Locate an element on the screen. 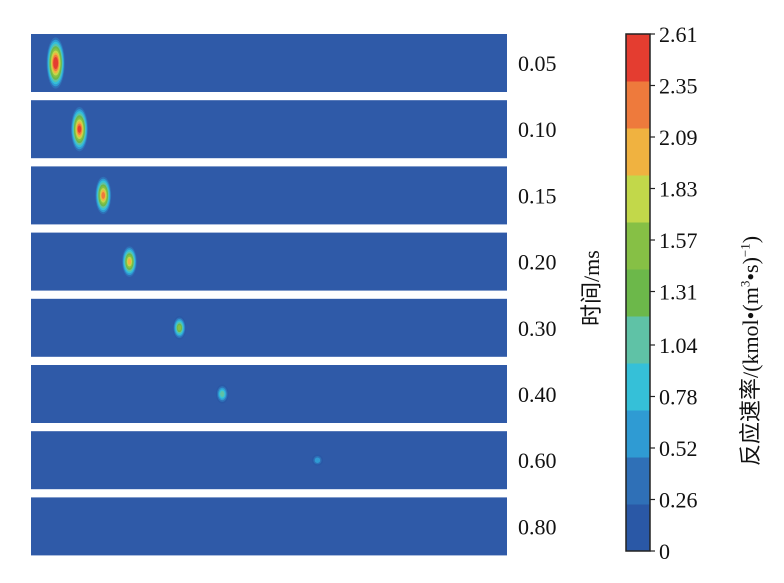  colorbar-tick-2.09: 2.09 is located at coordinates (678, 137).